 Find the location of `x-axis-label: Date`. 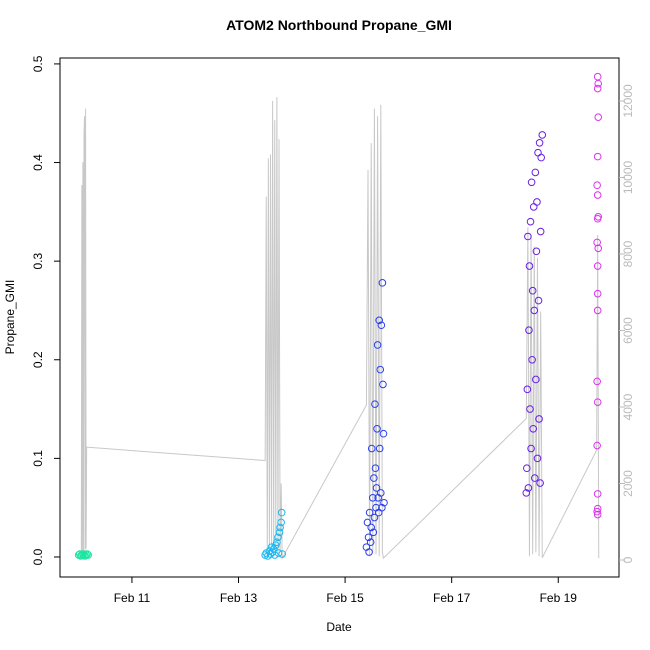

x-axis-label: Date is located at coordinates (339, 627).